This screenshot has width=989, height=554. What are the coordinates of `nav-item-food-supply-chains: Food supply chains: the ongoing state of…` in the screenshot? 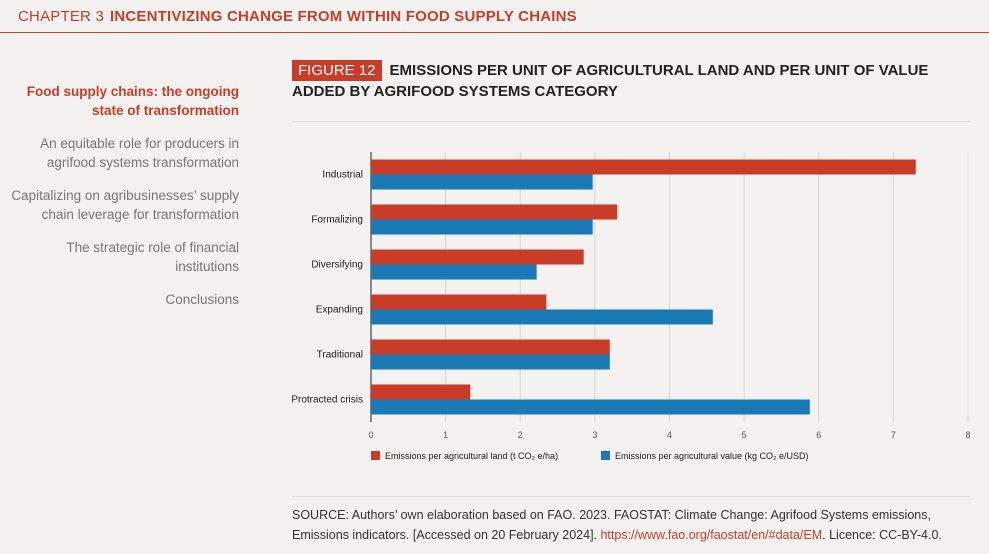 It's located at (132, 101).